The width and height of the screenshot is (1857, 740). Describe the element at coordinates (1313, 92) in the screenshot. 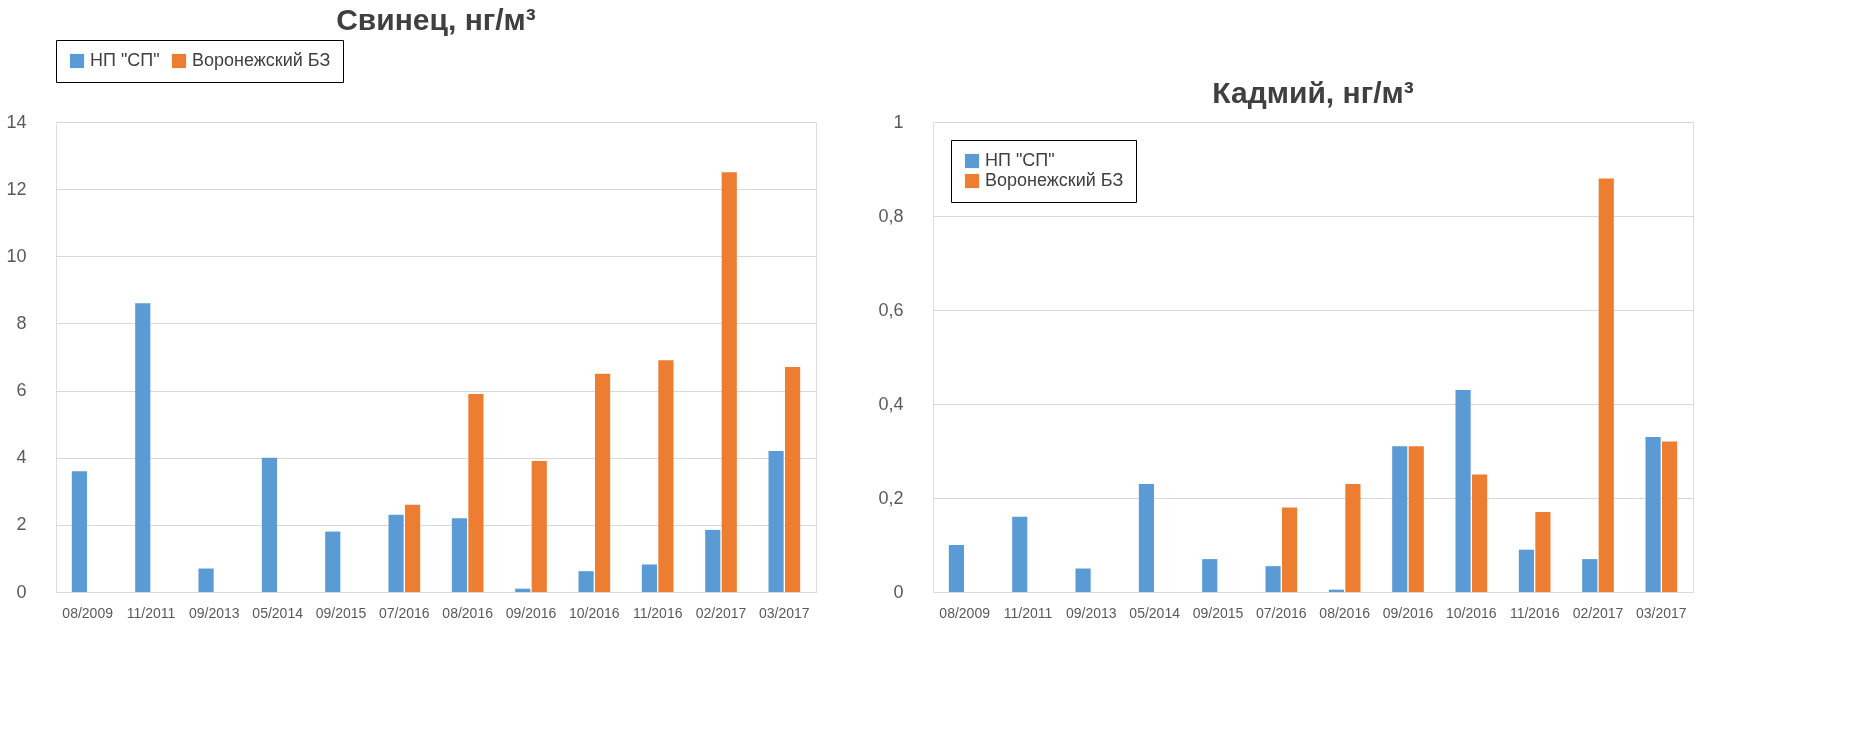

I see `chart-title: Кадмий, нг/м³` at that location.